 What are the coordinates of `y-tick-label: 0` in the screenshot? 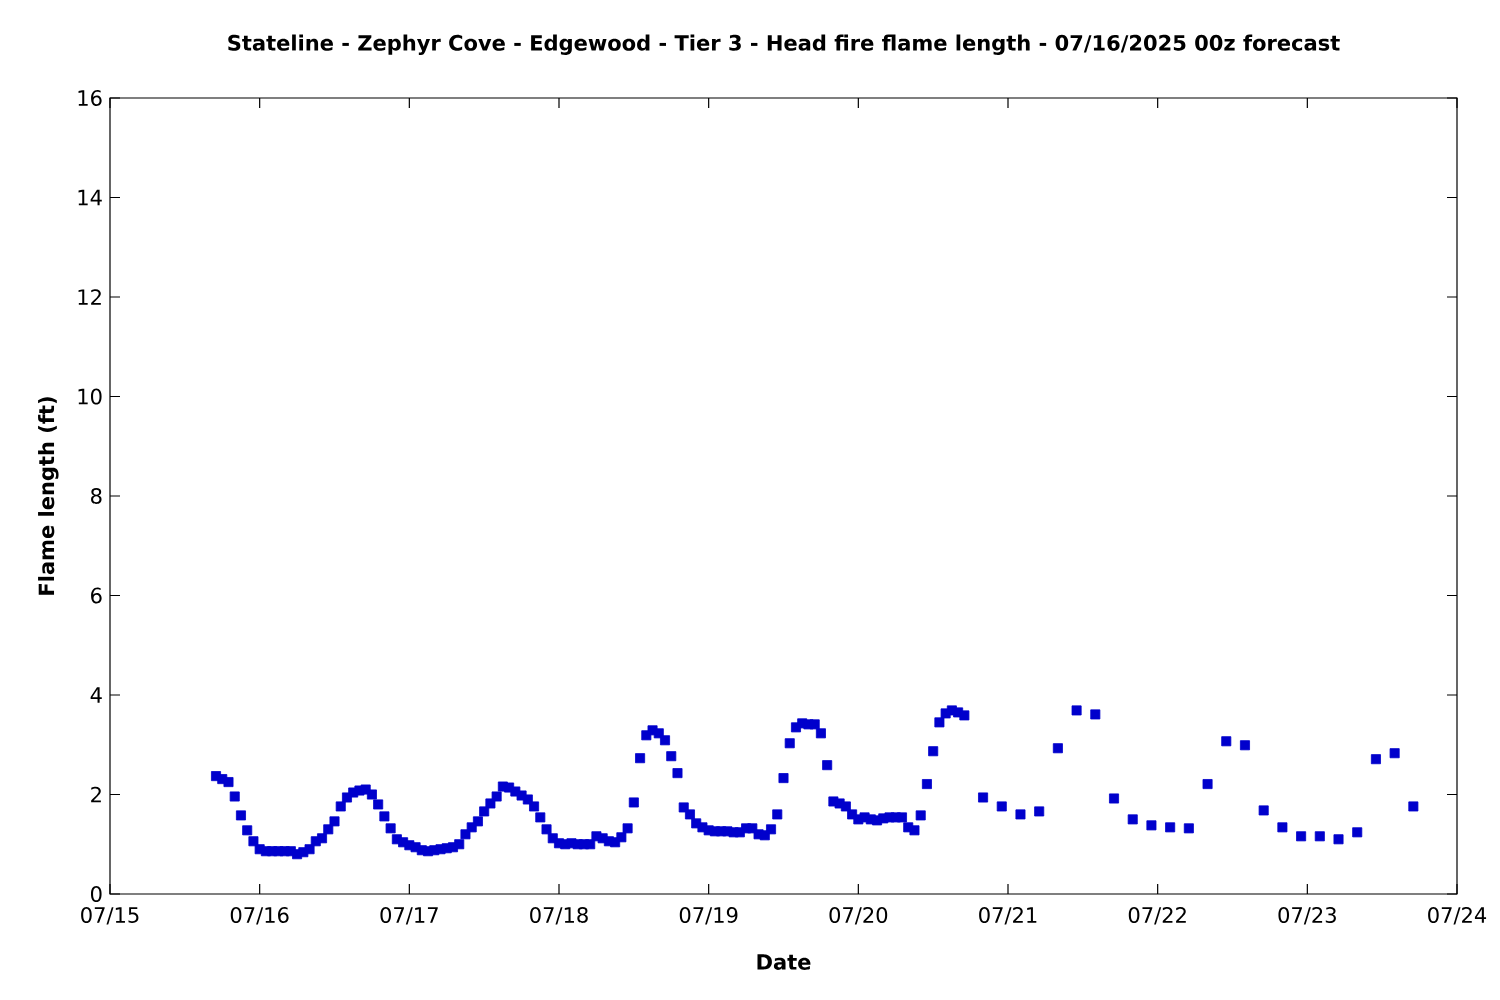 It's located at (96, 894).